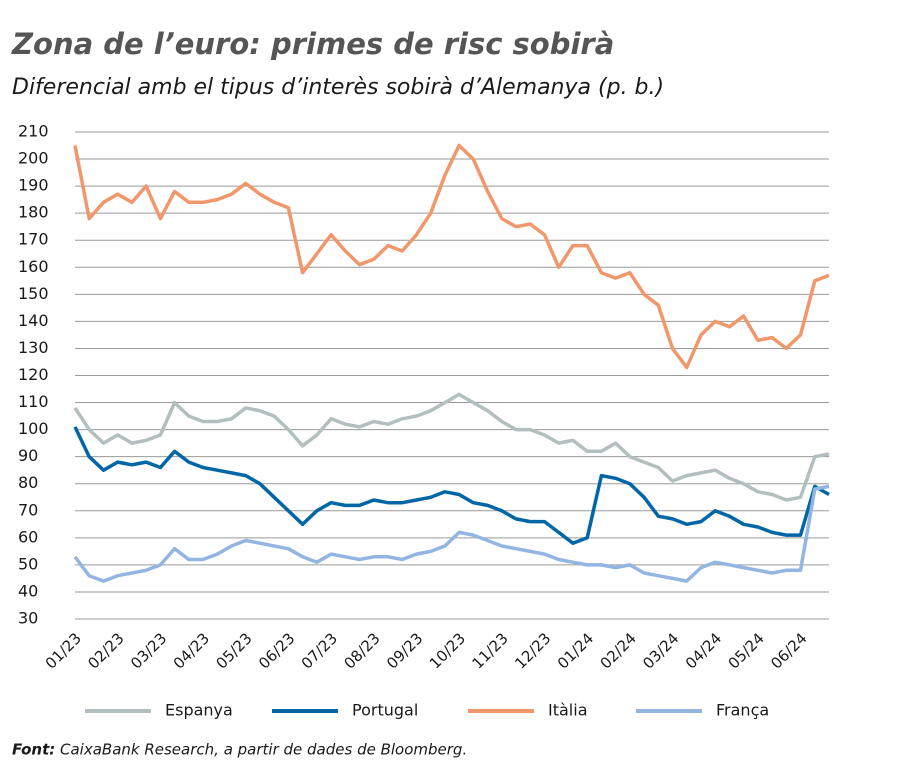 This screenshot has height=777, width=900. I want to click on x-tick-label: 11/23, so click(490, 650).